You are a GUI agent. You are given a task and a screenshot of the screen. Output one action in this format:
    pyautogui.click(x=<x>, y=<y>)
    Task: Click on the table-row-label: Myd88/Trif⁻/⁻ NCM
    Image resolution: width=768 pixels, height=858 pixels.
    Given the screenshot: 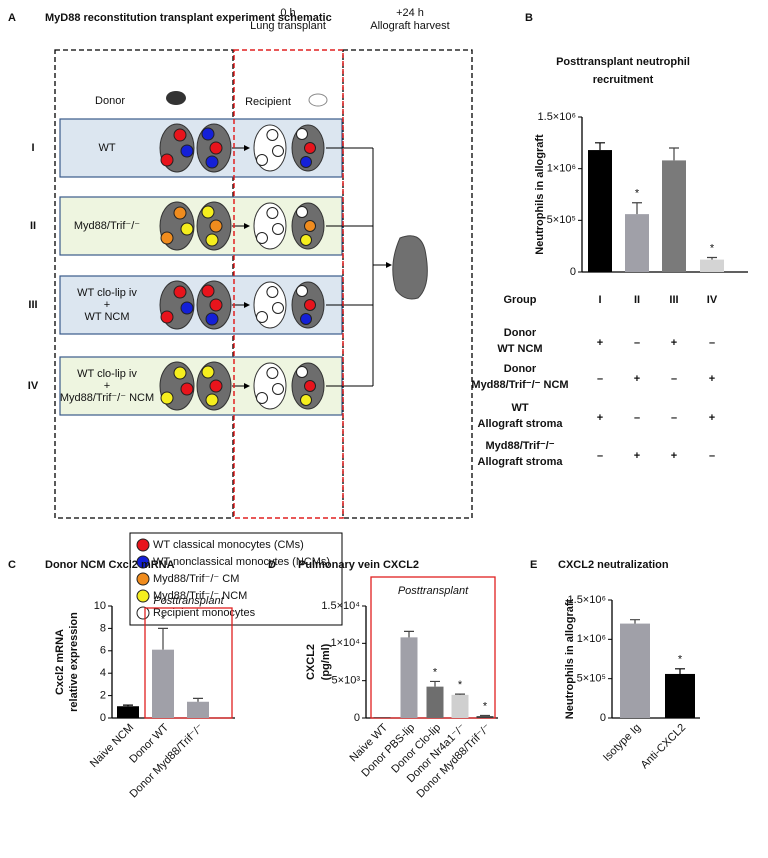 What is the action you would take?
    pyautogui.click(x=519, y=385)
    